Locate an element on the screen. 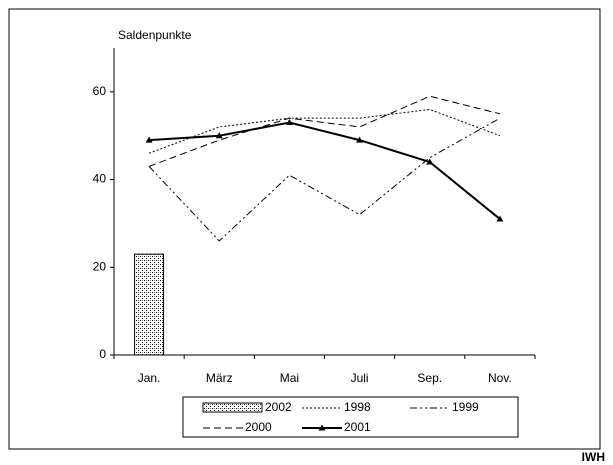  x-tick-label: Nov. is located at coordinates (500, 378).